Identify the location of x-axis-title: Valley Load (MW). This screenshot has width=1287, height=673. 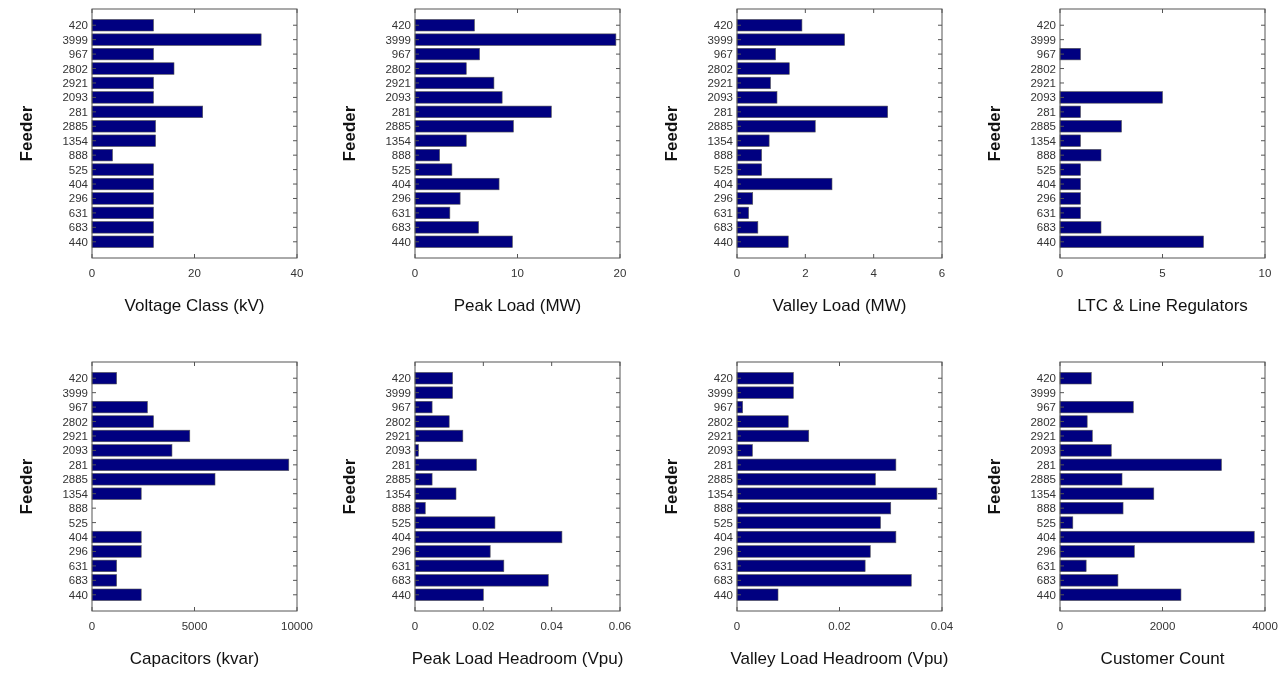
(839, 305).